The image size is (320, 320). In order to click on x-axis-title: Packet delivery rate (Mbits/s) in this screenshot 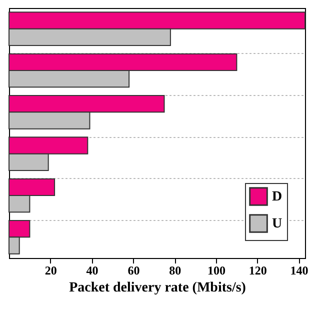, I will do `click(157, 288)`.